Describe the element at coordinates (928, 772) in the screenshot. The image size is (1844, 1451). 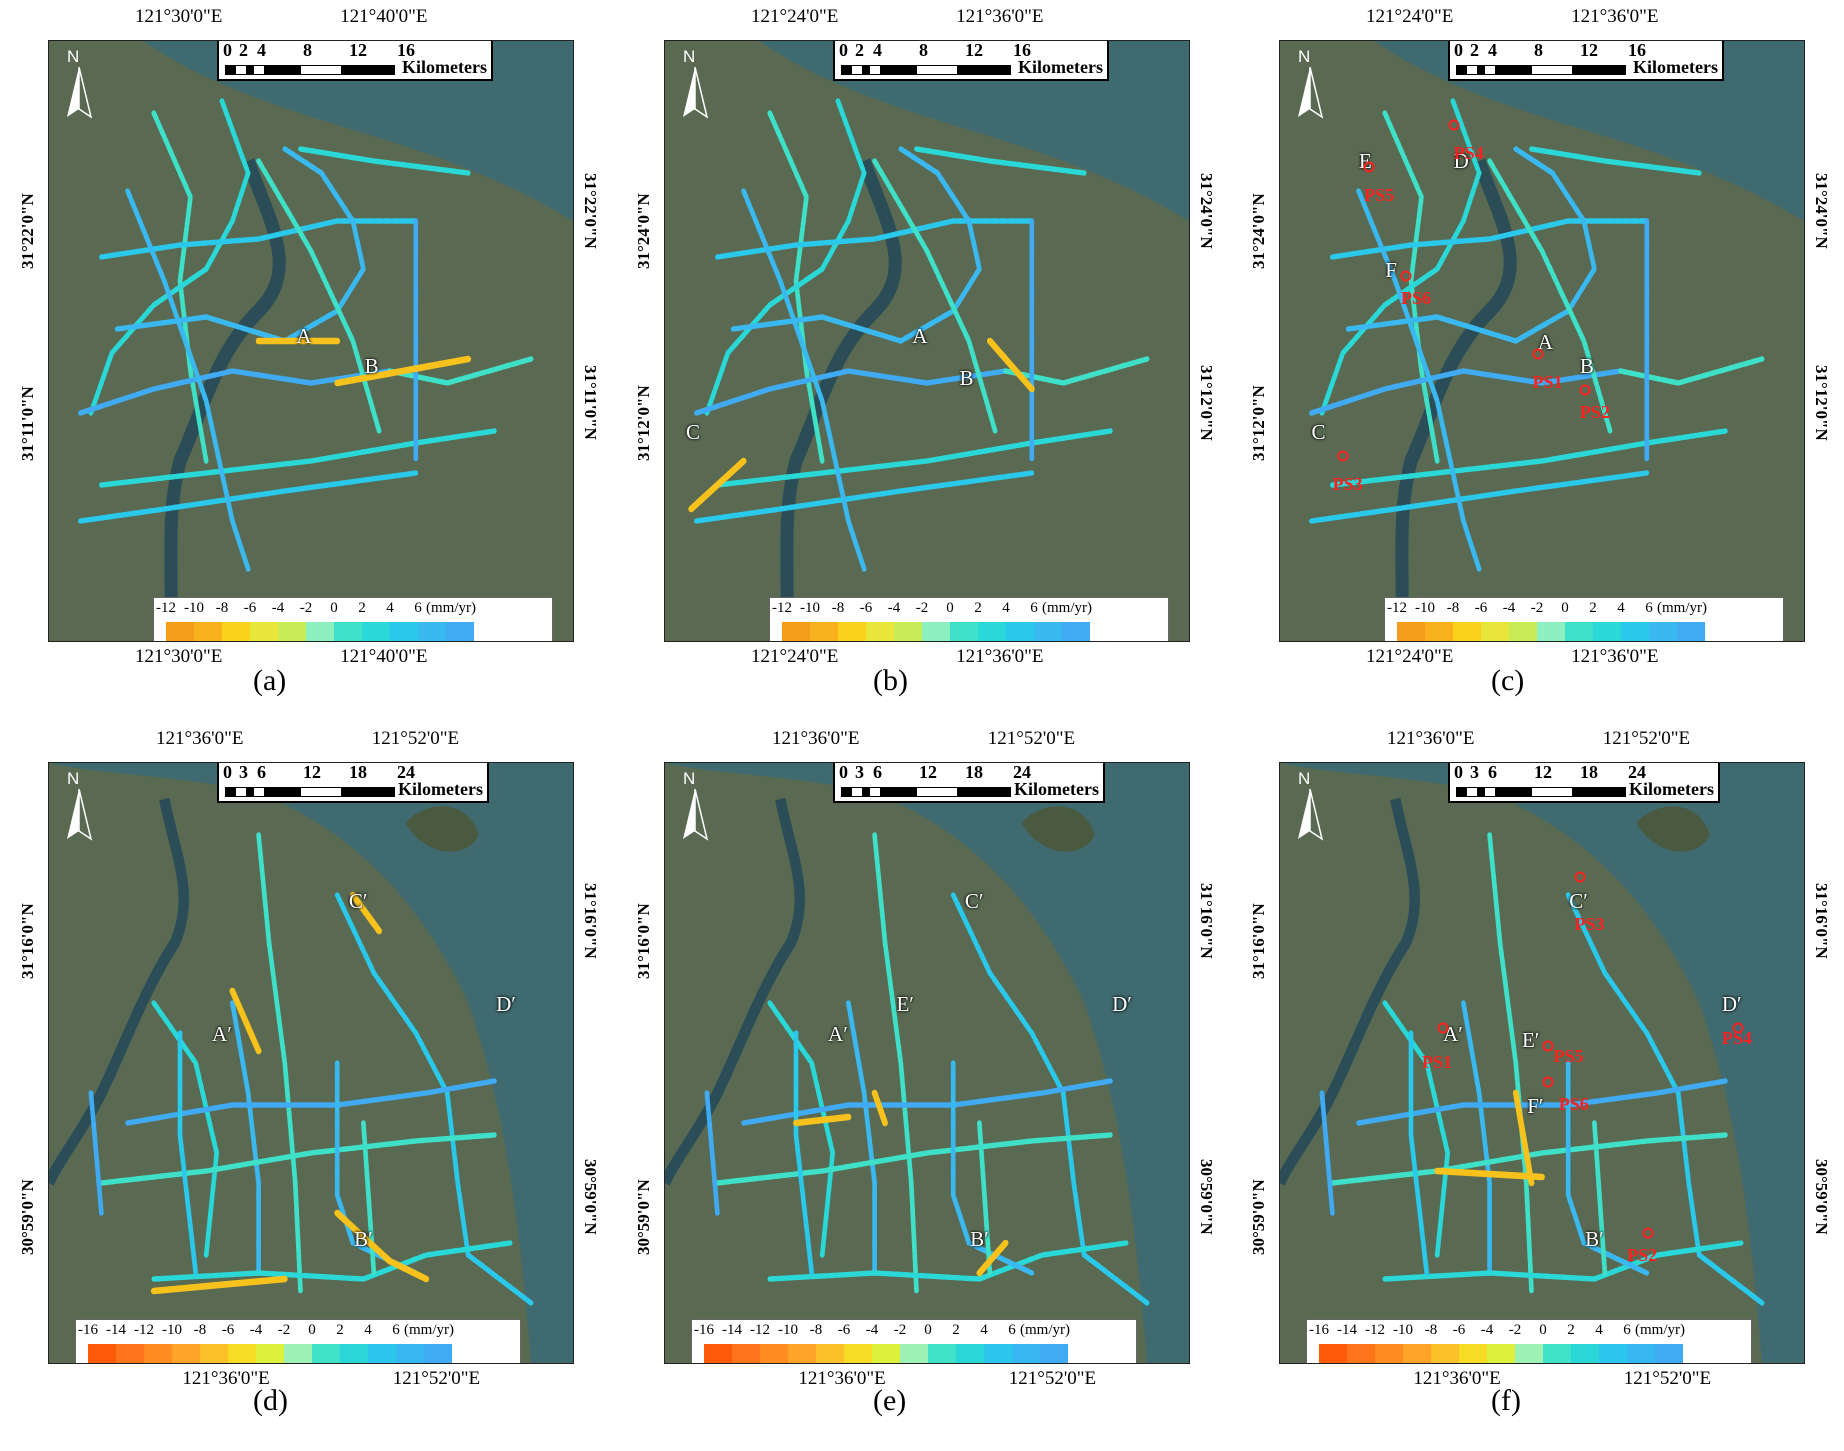
I see `scale-tick: 12` at that location.